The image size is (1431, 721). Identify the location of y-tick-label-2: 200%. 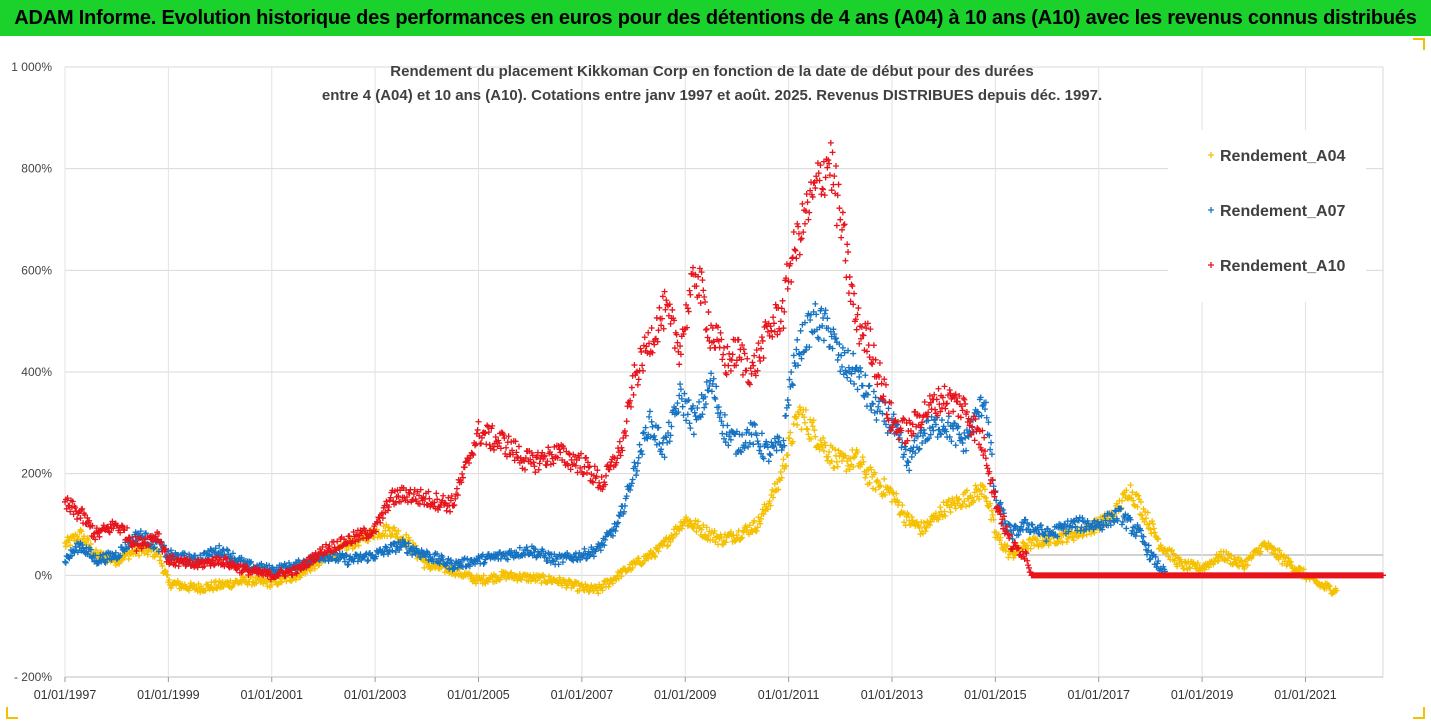
(36, 474).